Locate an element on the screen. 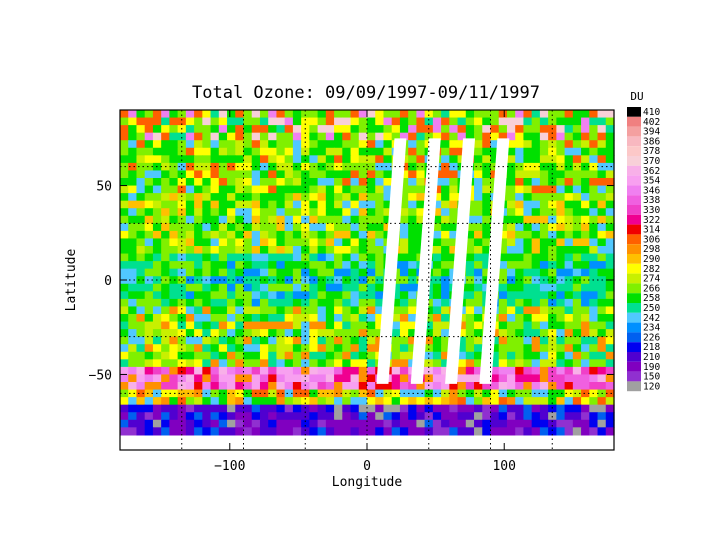 This screenshot has width=720, height=544. colorbar-label: 120 is located at coordinates (651, 386).